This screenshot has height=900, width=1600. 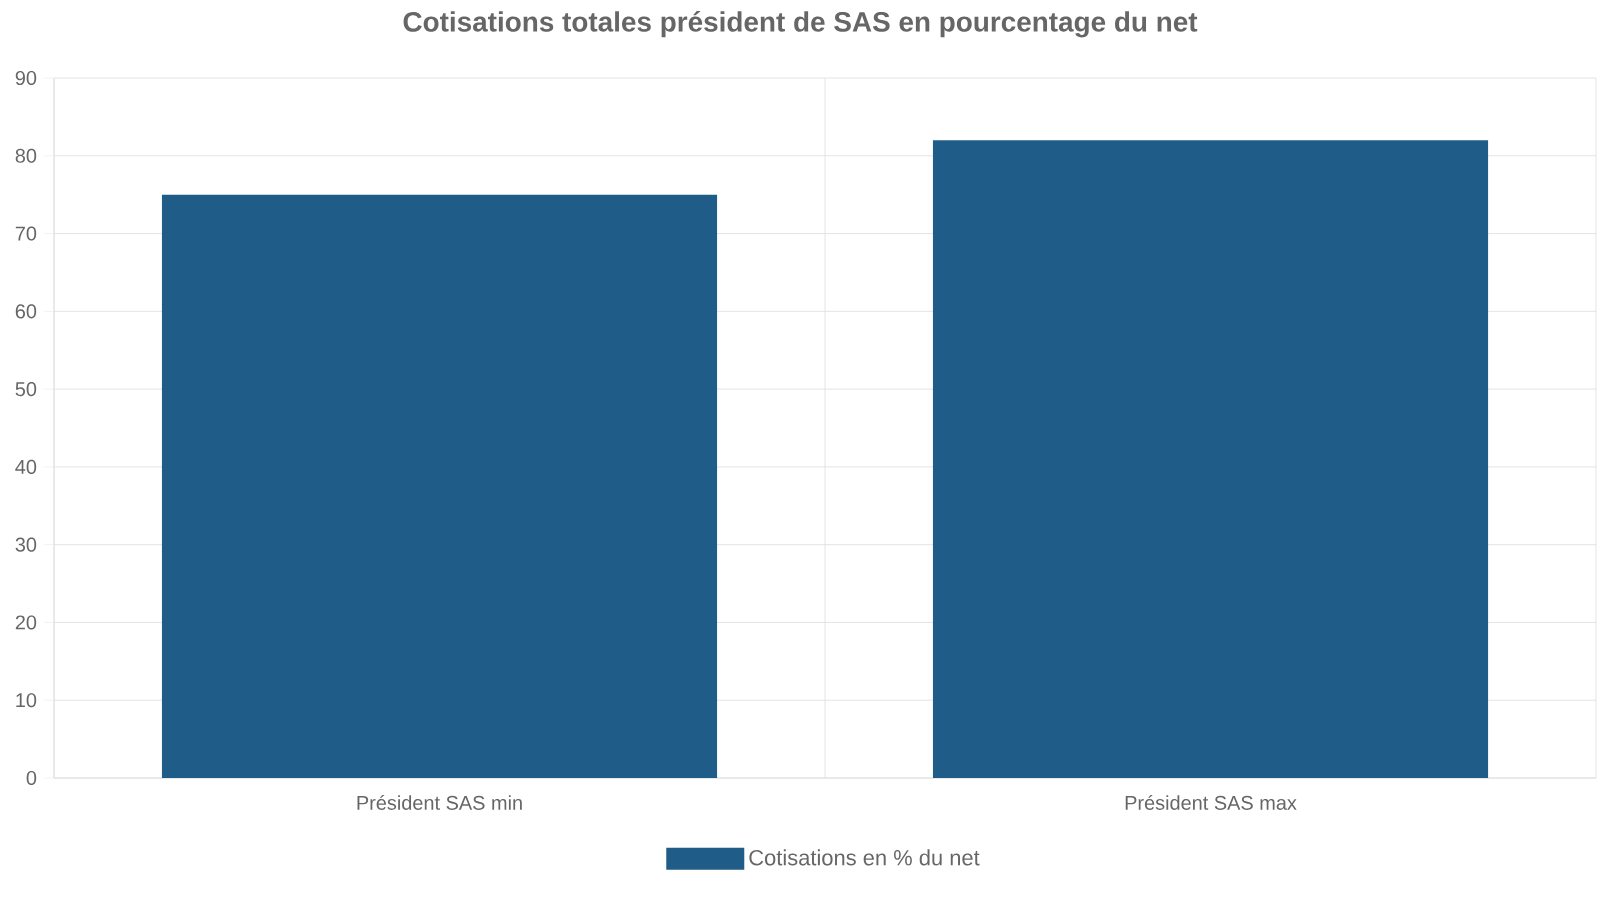 What do you see at coordinates (26, 233) in the screenshot?
I see `y-tick-label: 70` at bounding box center [26, 233].